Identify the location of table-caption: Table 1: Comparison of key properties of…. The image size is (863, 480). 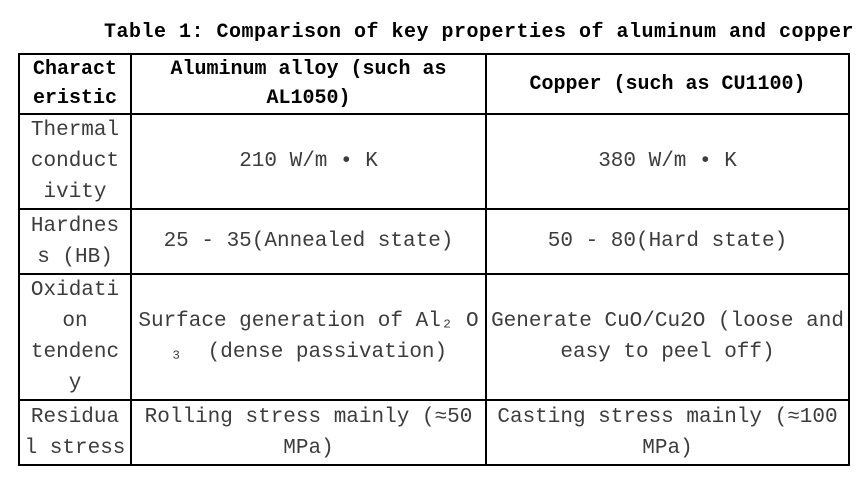
(479, 32).